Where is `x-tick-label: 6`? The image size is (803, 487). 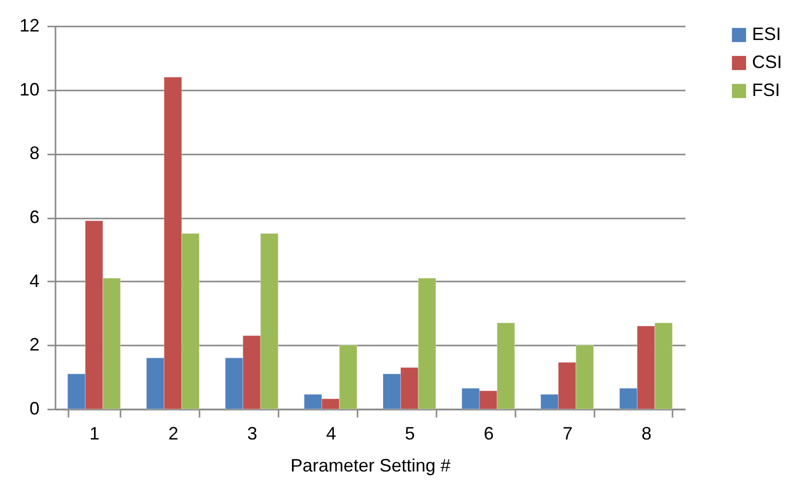
x-tick-label: 6 is located at coordinates (489, 434).